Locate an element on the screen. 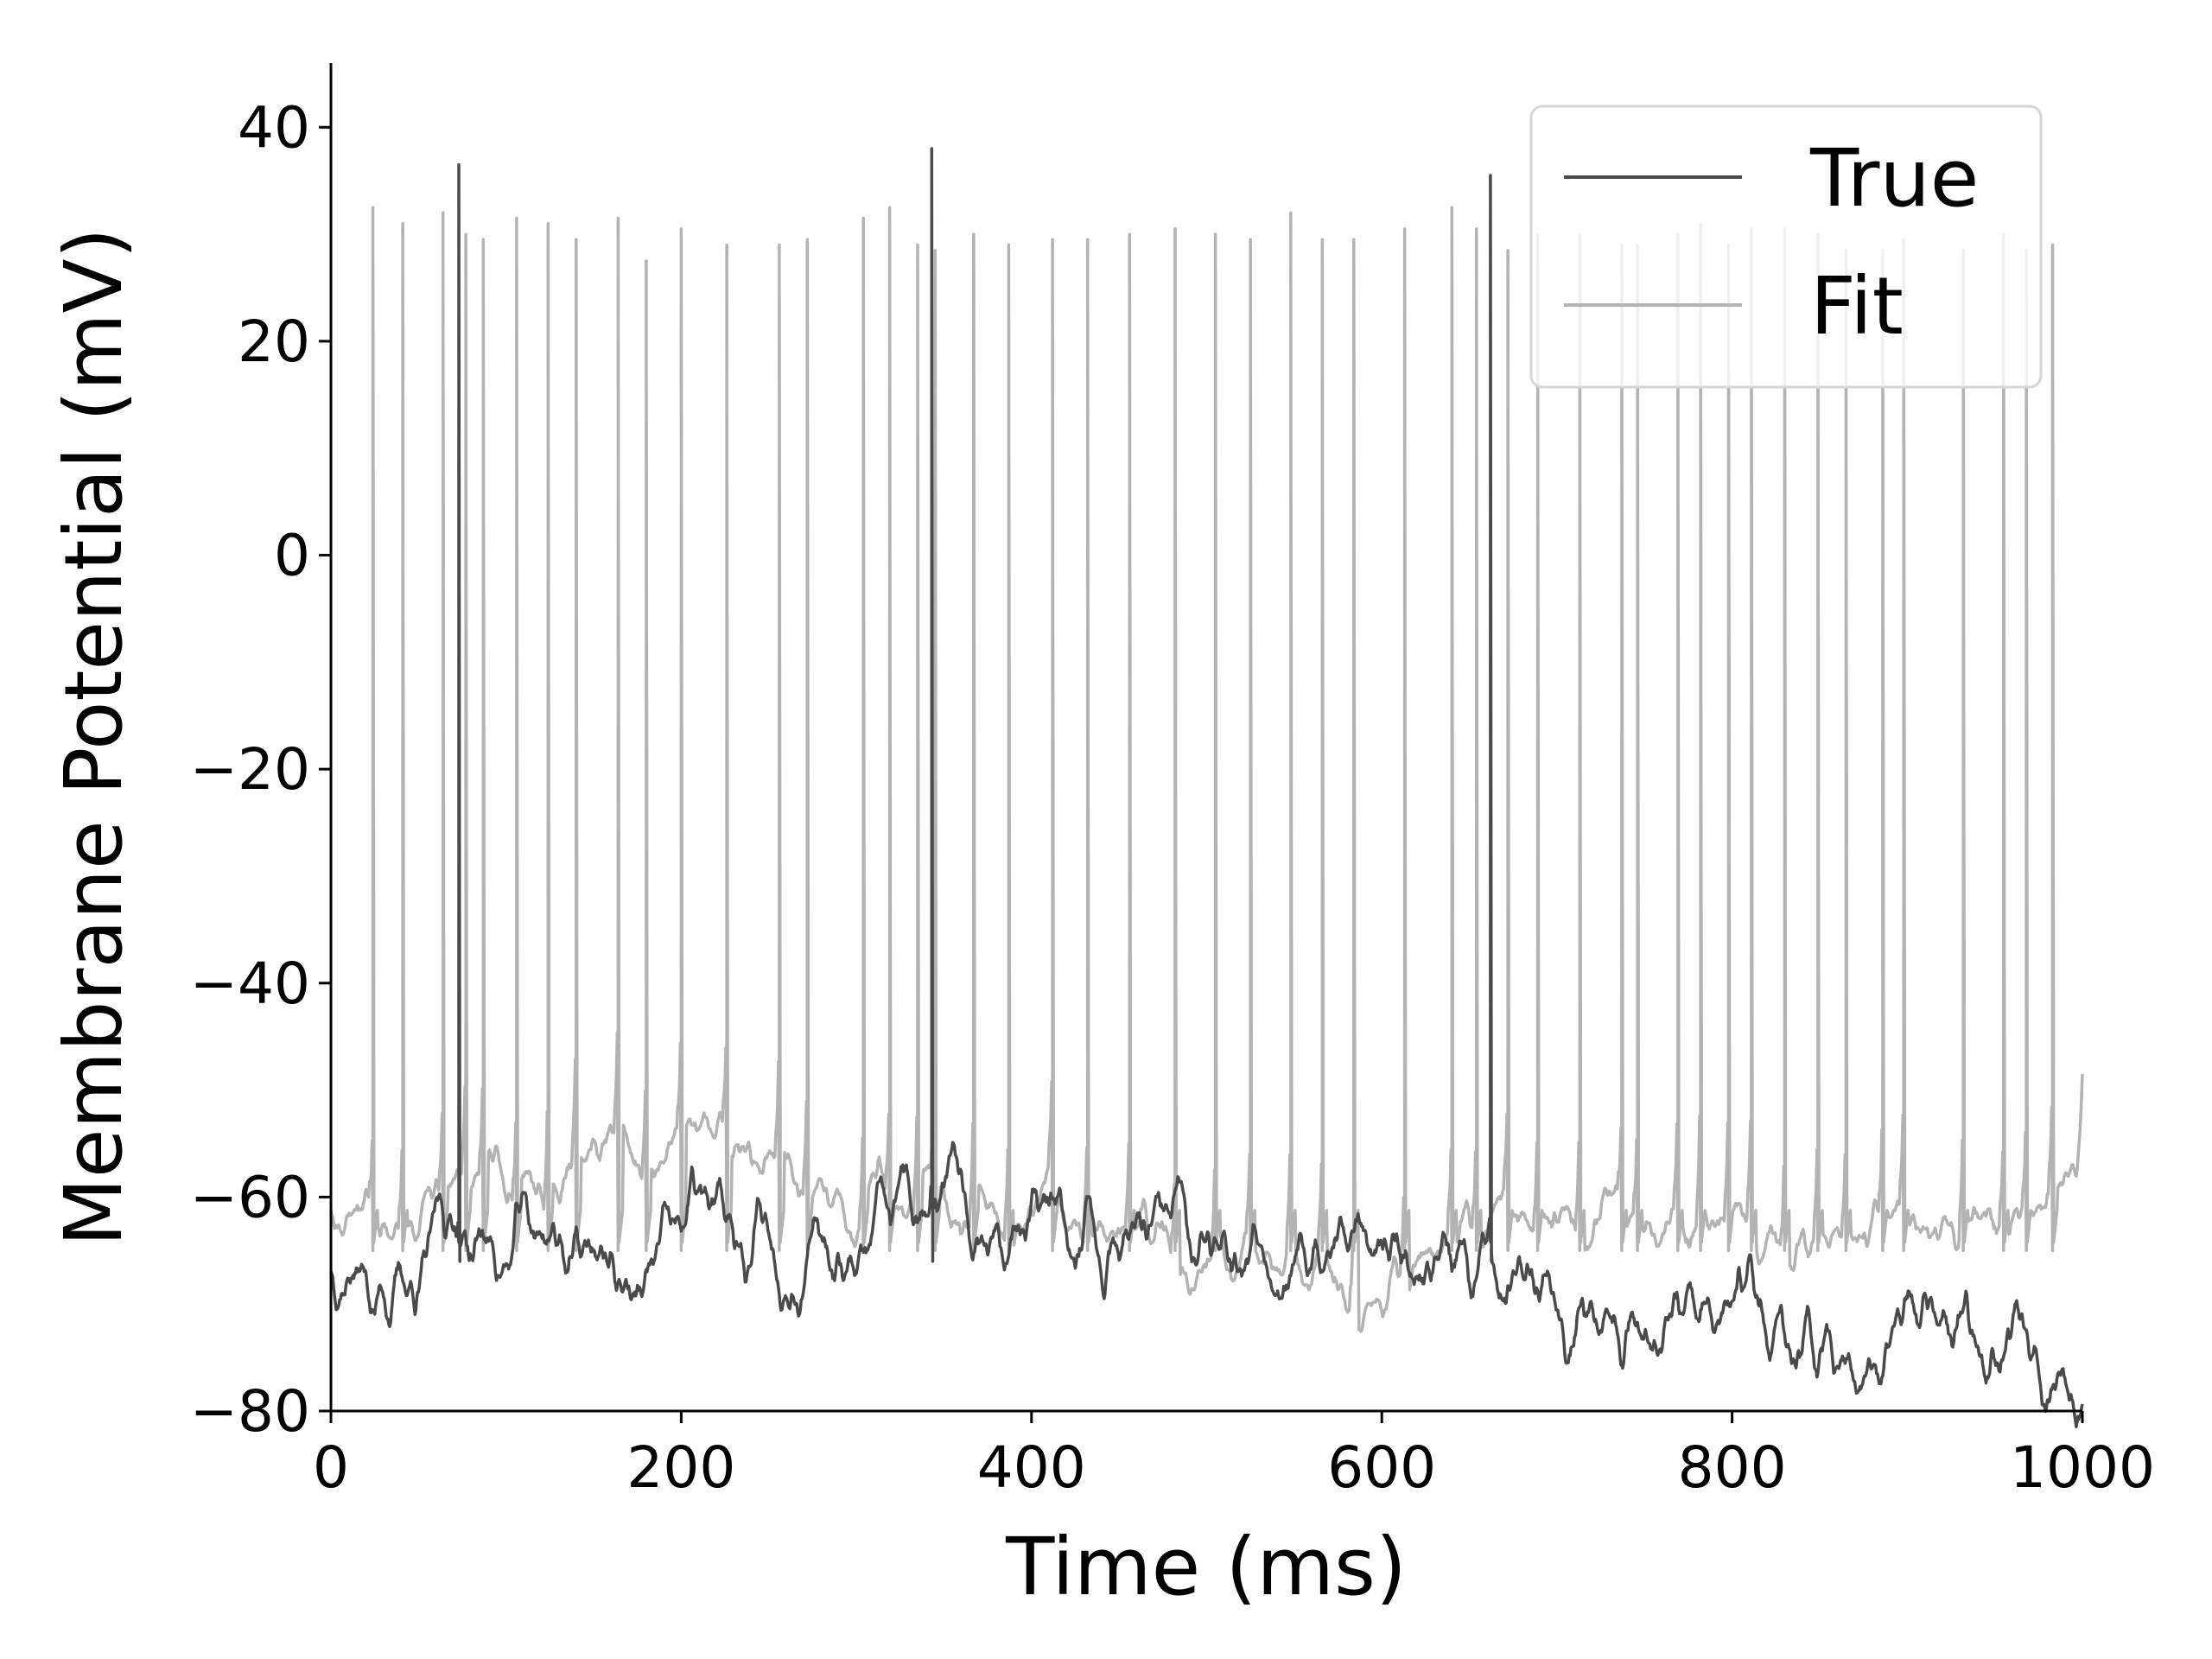 Image resolution: width=2212 pixels, height=1659 pixels. x-tick-label: 1000 is located at coordinates (2082, 1467).